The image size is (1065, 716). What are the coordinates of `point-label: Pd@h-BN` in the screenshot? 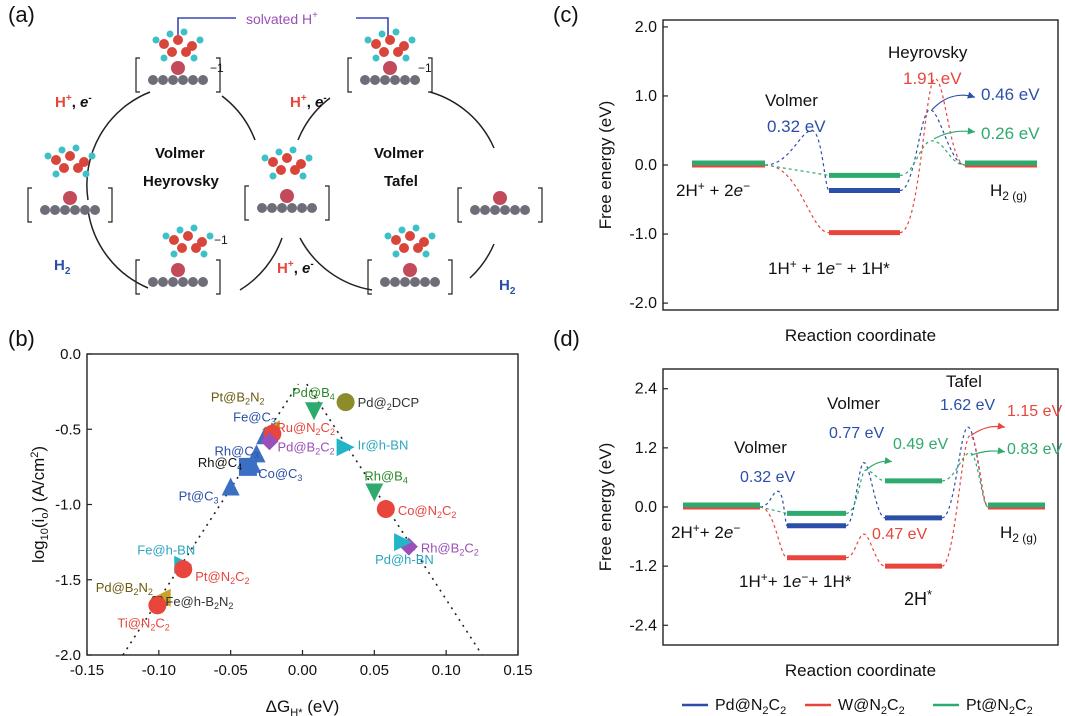 It's located at (404, 559).